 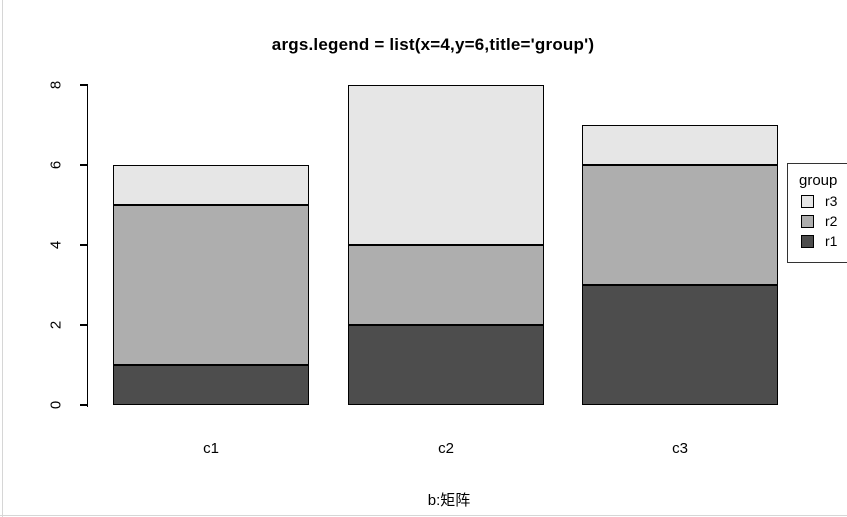 I want to click on x-axis-caption: b:矩阵, so click(x=449, y=500).